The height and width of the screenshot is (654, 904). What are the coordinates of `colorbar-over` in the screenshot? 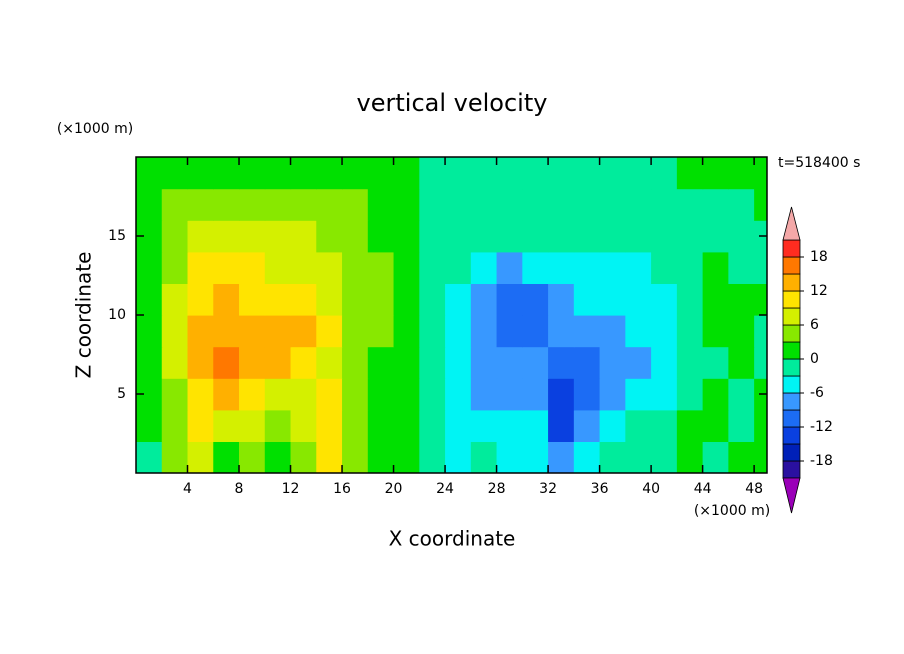 It's located at (791, 223).